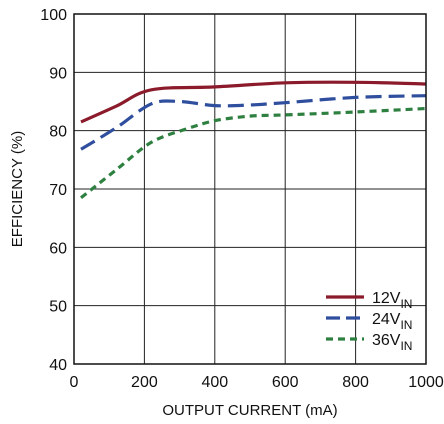  Describe the element at coordinates (58, 365) in the screenshot. I see `y-tick-label: 40` at that location.